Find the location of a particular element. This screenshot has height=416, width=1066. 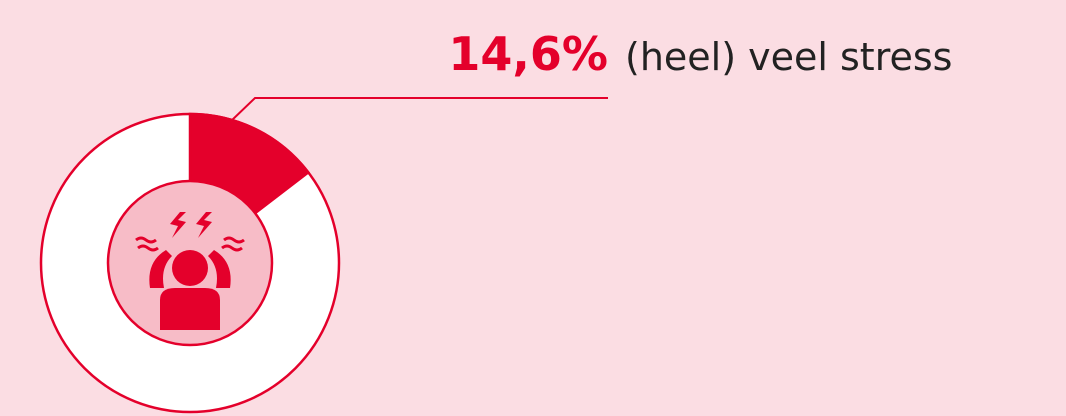

category-label: (heel) veel stress is located at coordinates (788, 57).